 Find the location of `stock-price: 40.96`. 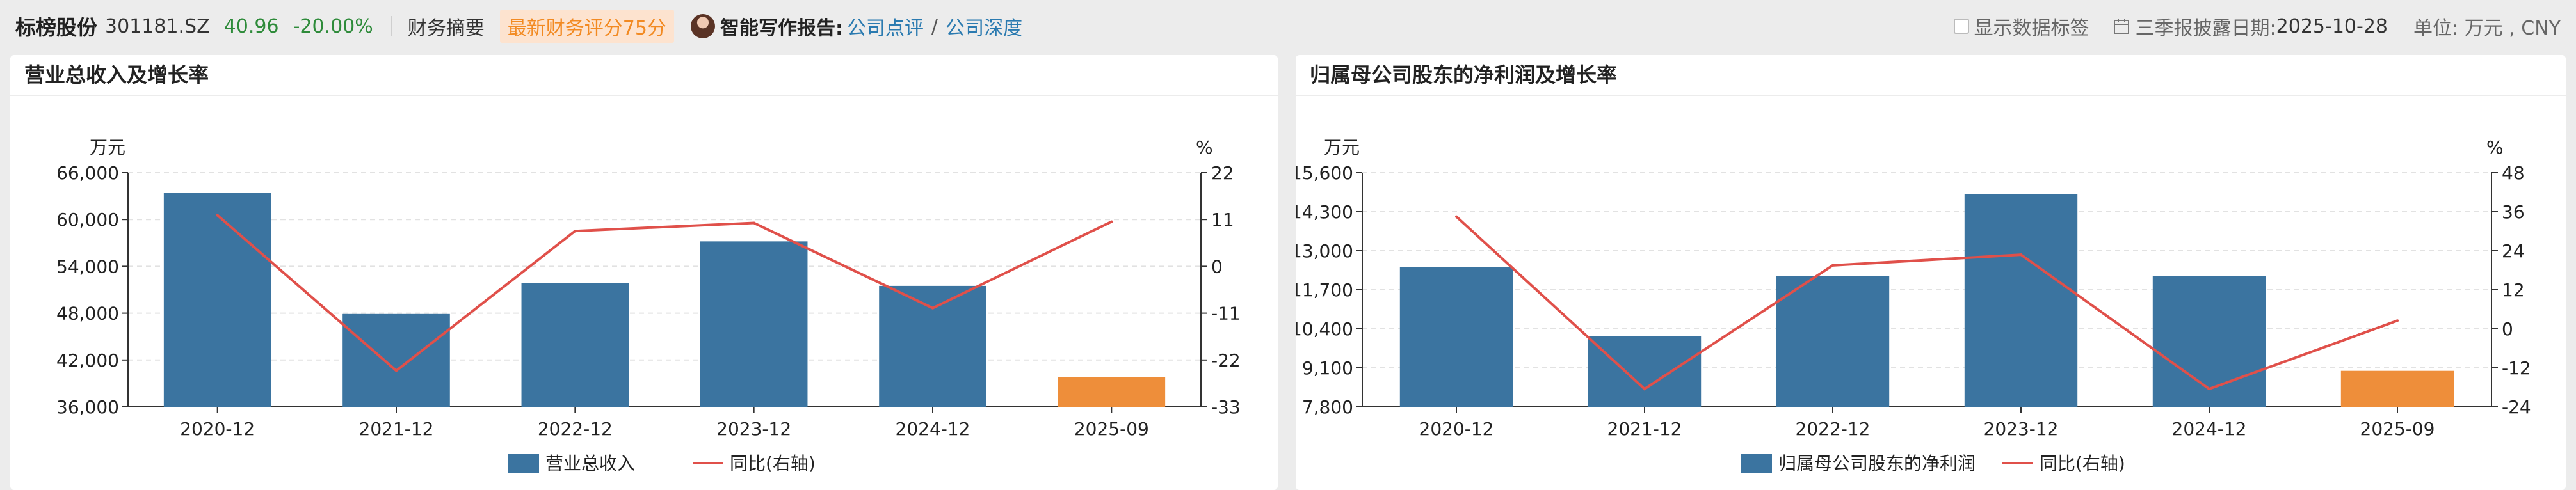

stock-price: 40.96 is located at coordinates (251, 27).